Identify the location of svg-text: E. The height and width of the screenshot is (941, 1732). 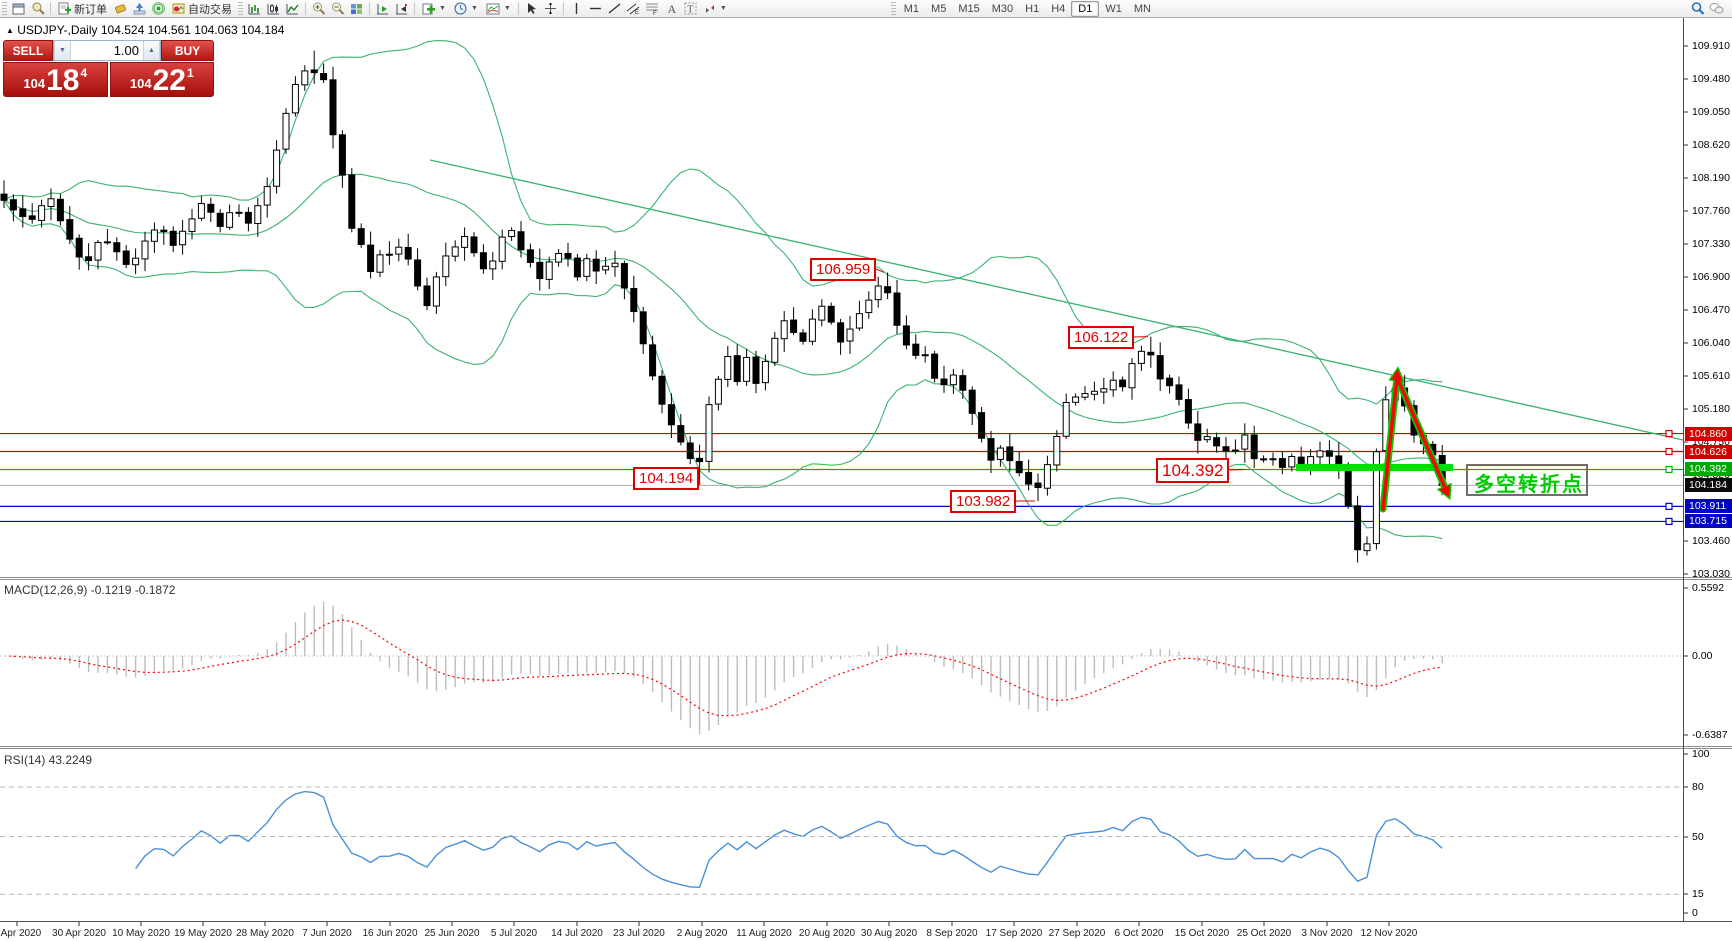
(637, 12).